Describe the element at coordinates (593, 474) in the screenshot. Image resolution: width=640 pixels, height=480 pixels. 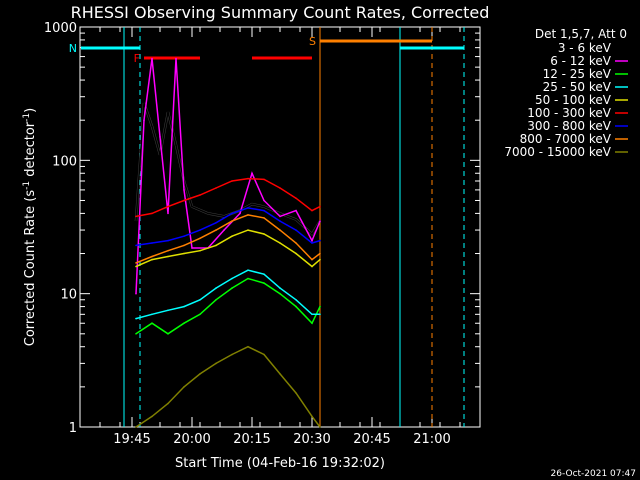
I see `footer-timestamp: 26-Oct-2021 07:47` at that location.